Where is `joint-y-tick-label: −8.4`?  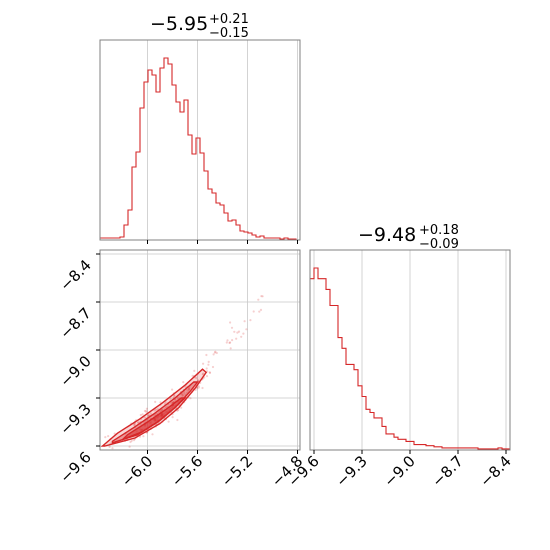
joint-y-tick-label: −8.4 is located at coordinates (75, 275).